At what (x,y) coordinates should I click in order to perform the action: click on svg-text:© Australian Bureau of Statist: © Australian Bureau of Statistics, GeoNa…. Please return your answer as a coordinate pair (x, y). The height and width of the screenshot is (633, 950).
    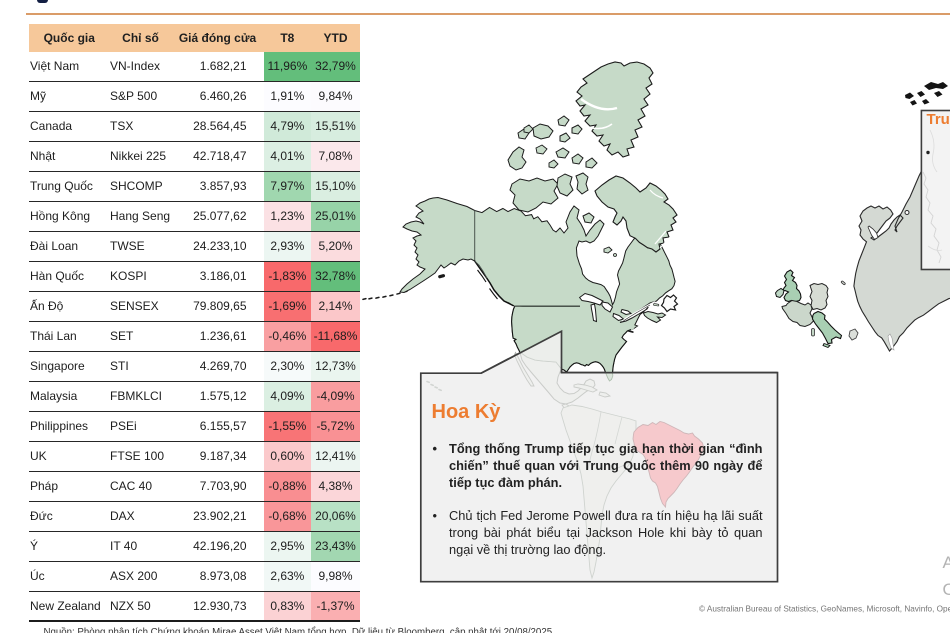
    Looking at the image, I should click on (824, 609).